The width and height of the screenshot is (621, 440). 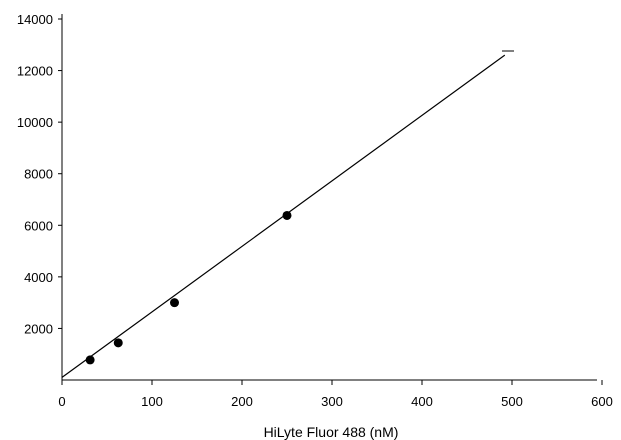 I want to click on y-tick-label: 14000, so click(x=35, y=19).